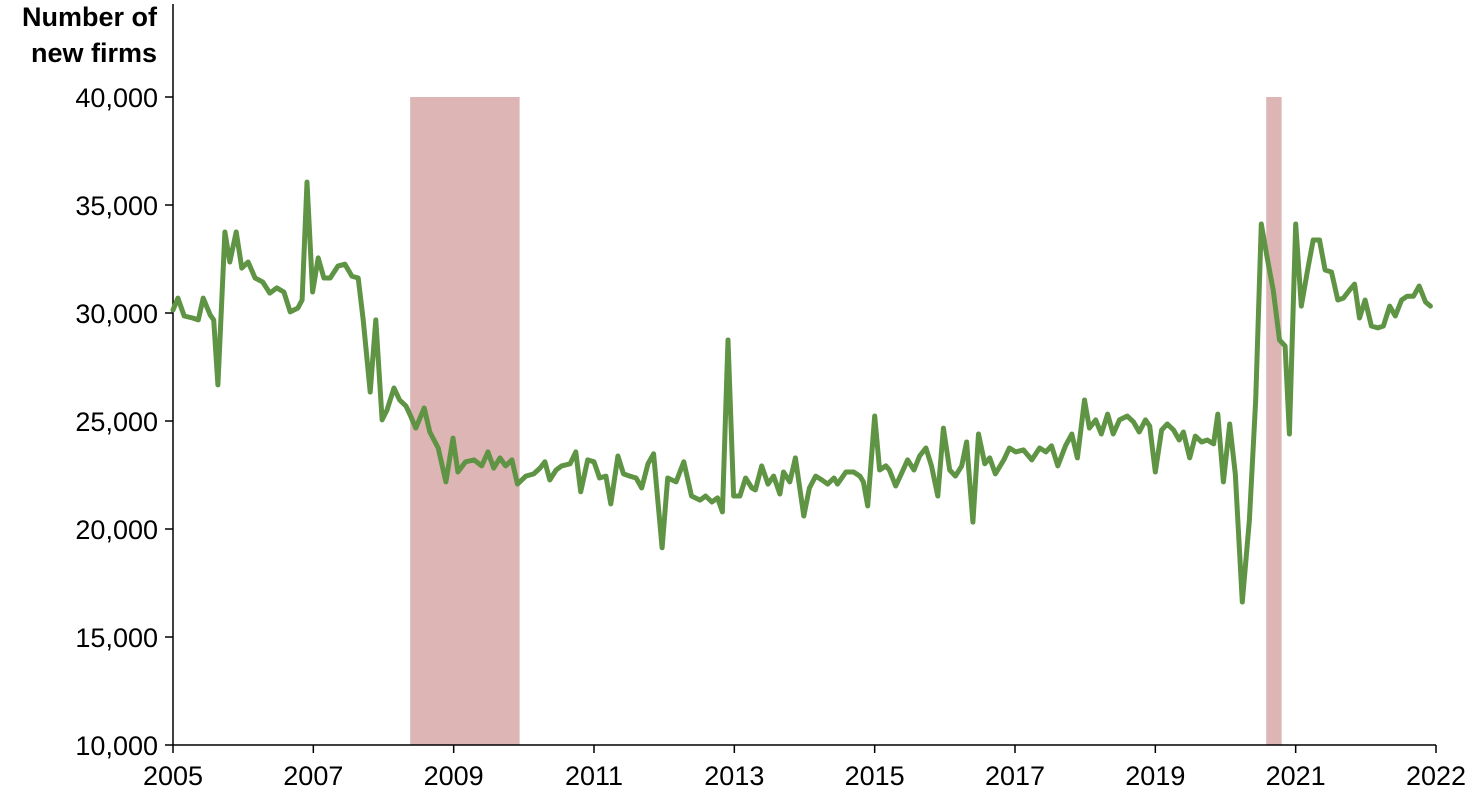 The height and width of the screenshot is (793, 1471). Describe the element at coordinates (454, 776) in the screenshot. I see `x-tick-label: 2009` at that location.